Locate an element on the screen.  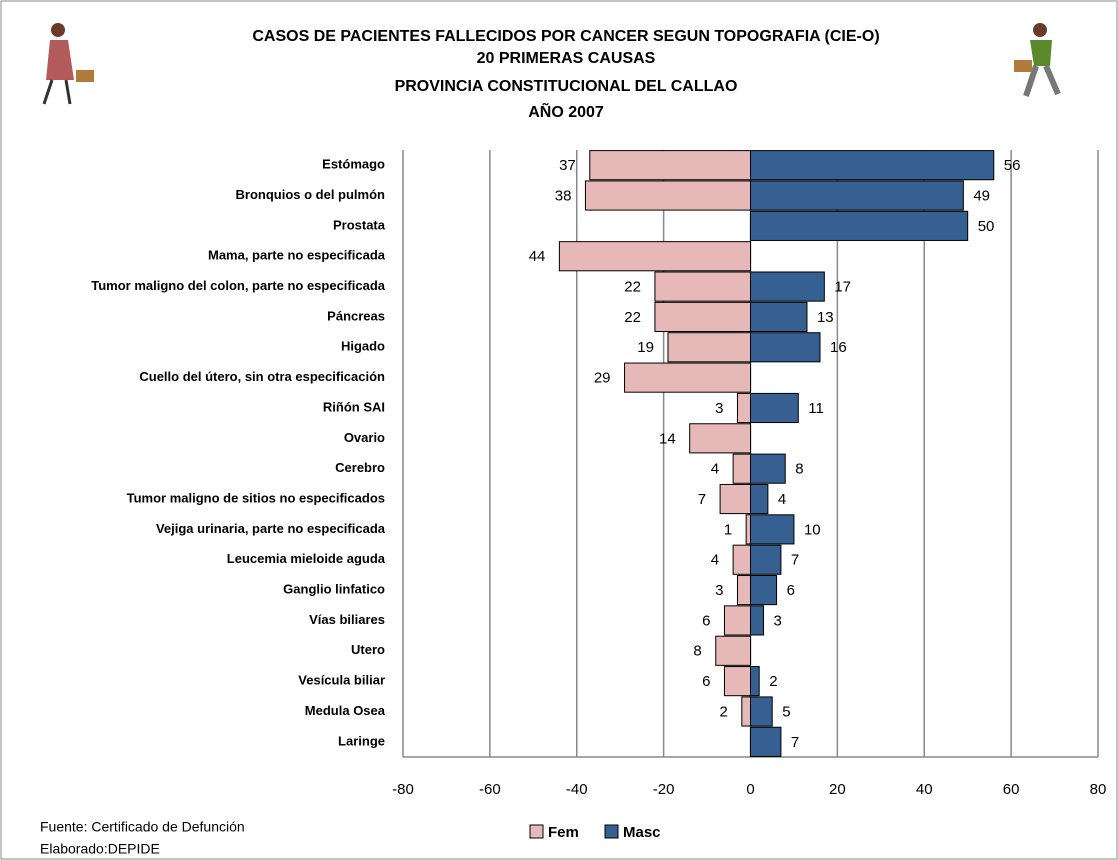
x-tick-label: 60 is located at coordinates (1011, 789).